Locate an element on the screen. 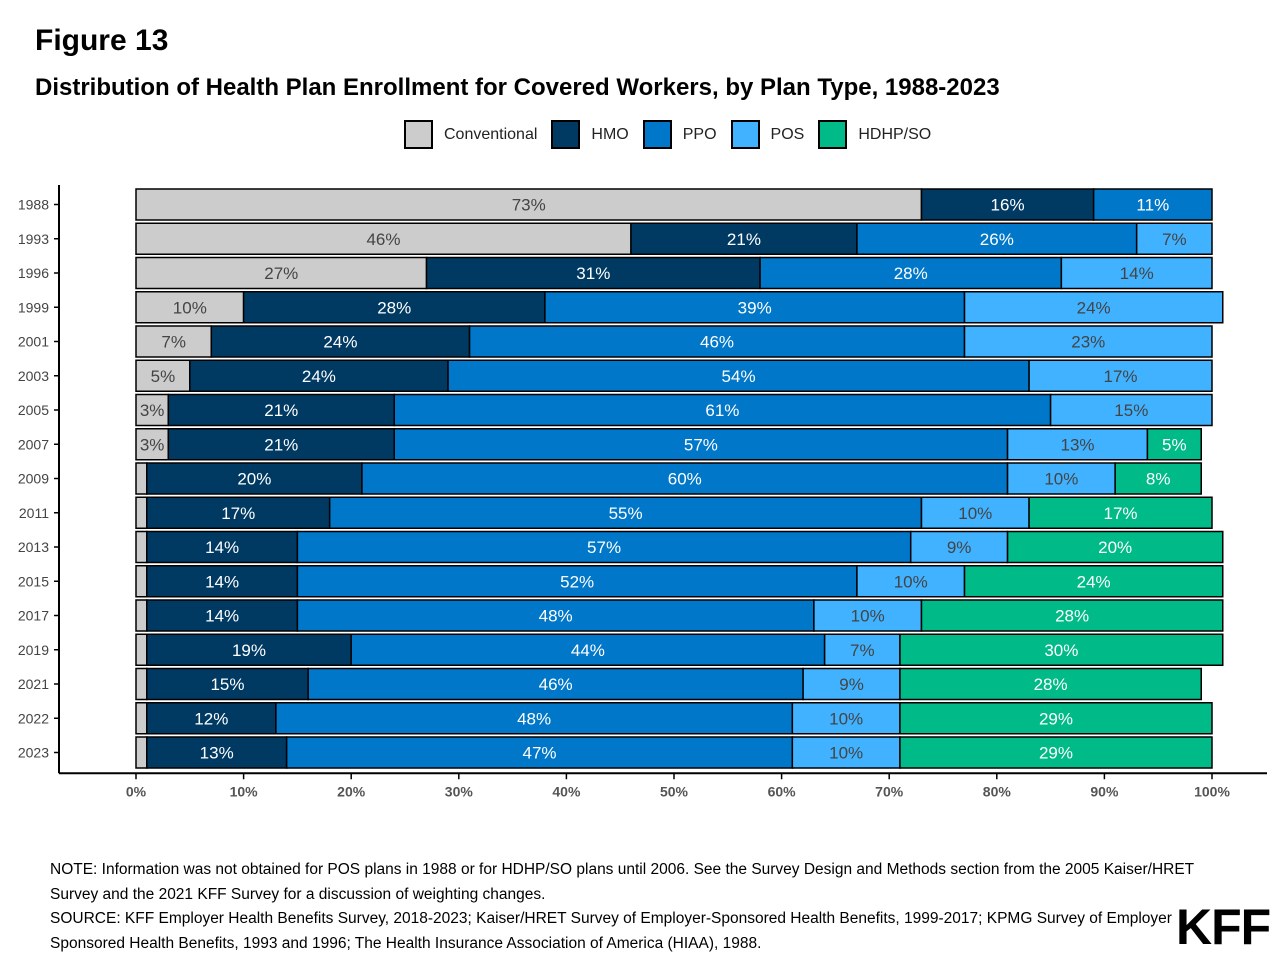  data-label: 17% is located at coordinates (1121, 513).